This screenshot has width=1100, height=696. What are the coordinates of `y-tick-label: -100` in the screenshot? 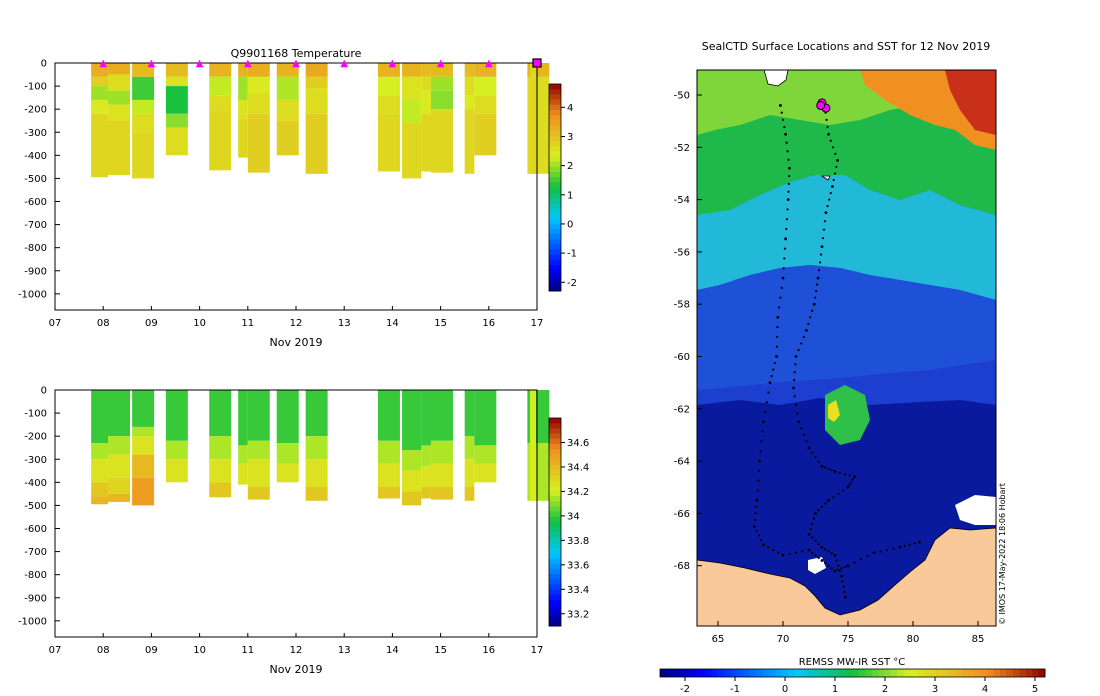 It's located at (35, 87).